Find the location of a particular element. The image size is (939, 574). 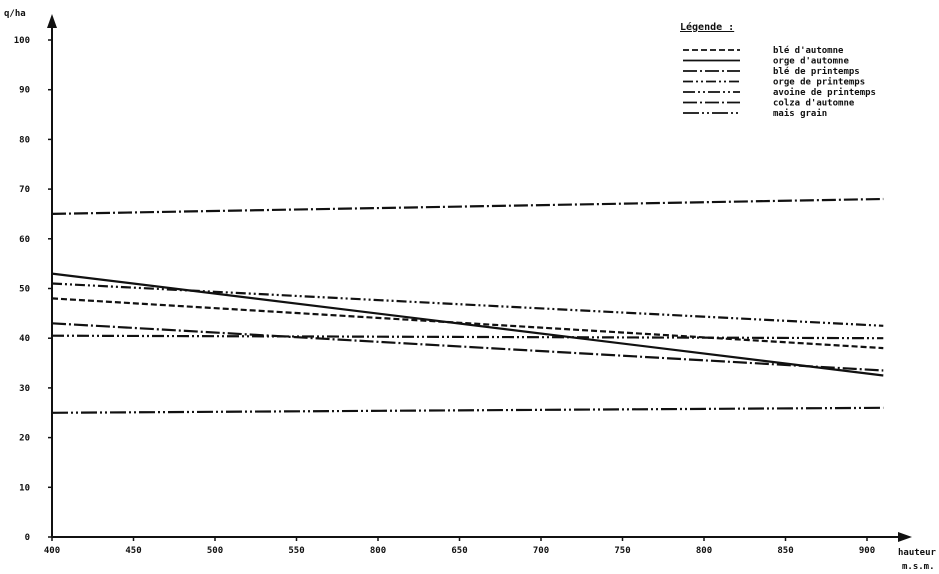

x-tick-label: 650 is located at coordinates (459, 551).